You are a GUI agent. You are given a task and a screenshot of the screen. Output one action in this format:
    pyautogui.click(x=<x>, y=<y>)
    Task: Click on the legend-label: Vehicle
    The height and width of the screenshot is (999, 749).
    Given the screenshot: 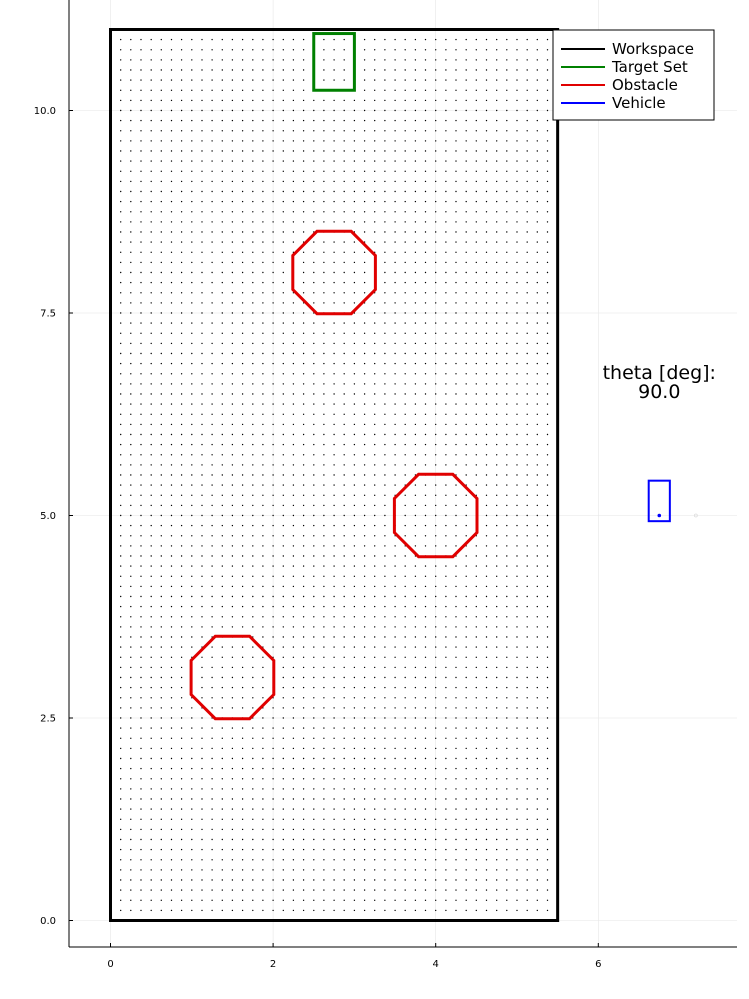 What is the action you would take?
    pyautogui.click(x=639, y=103)
    